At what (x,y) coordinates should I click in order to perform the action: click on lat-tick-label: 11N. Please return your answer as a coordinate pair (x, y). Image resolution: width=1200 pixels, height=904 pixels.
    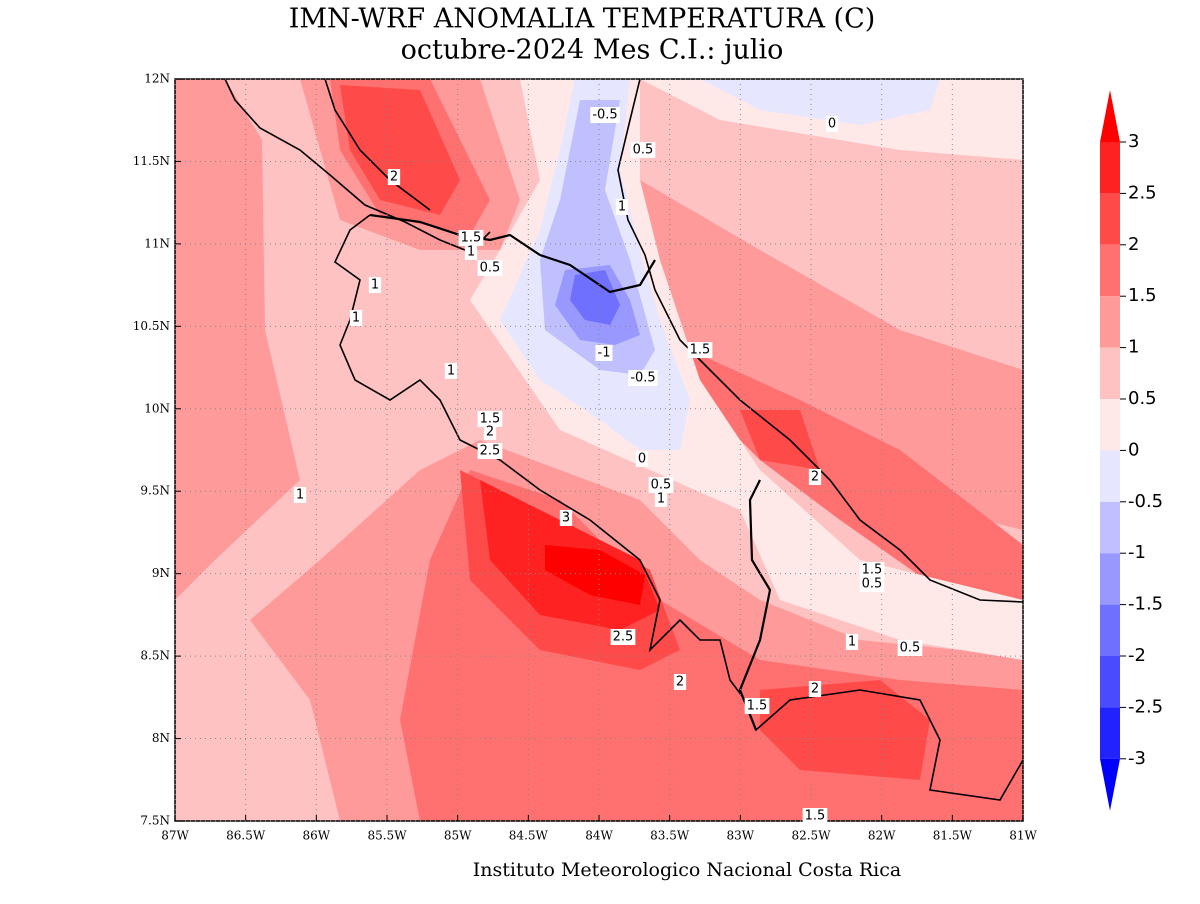
    Looking at the image, I should click on (157, 243).